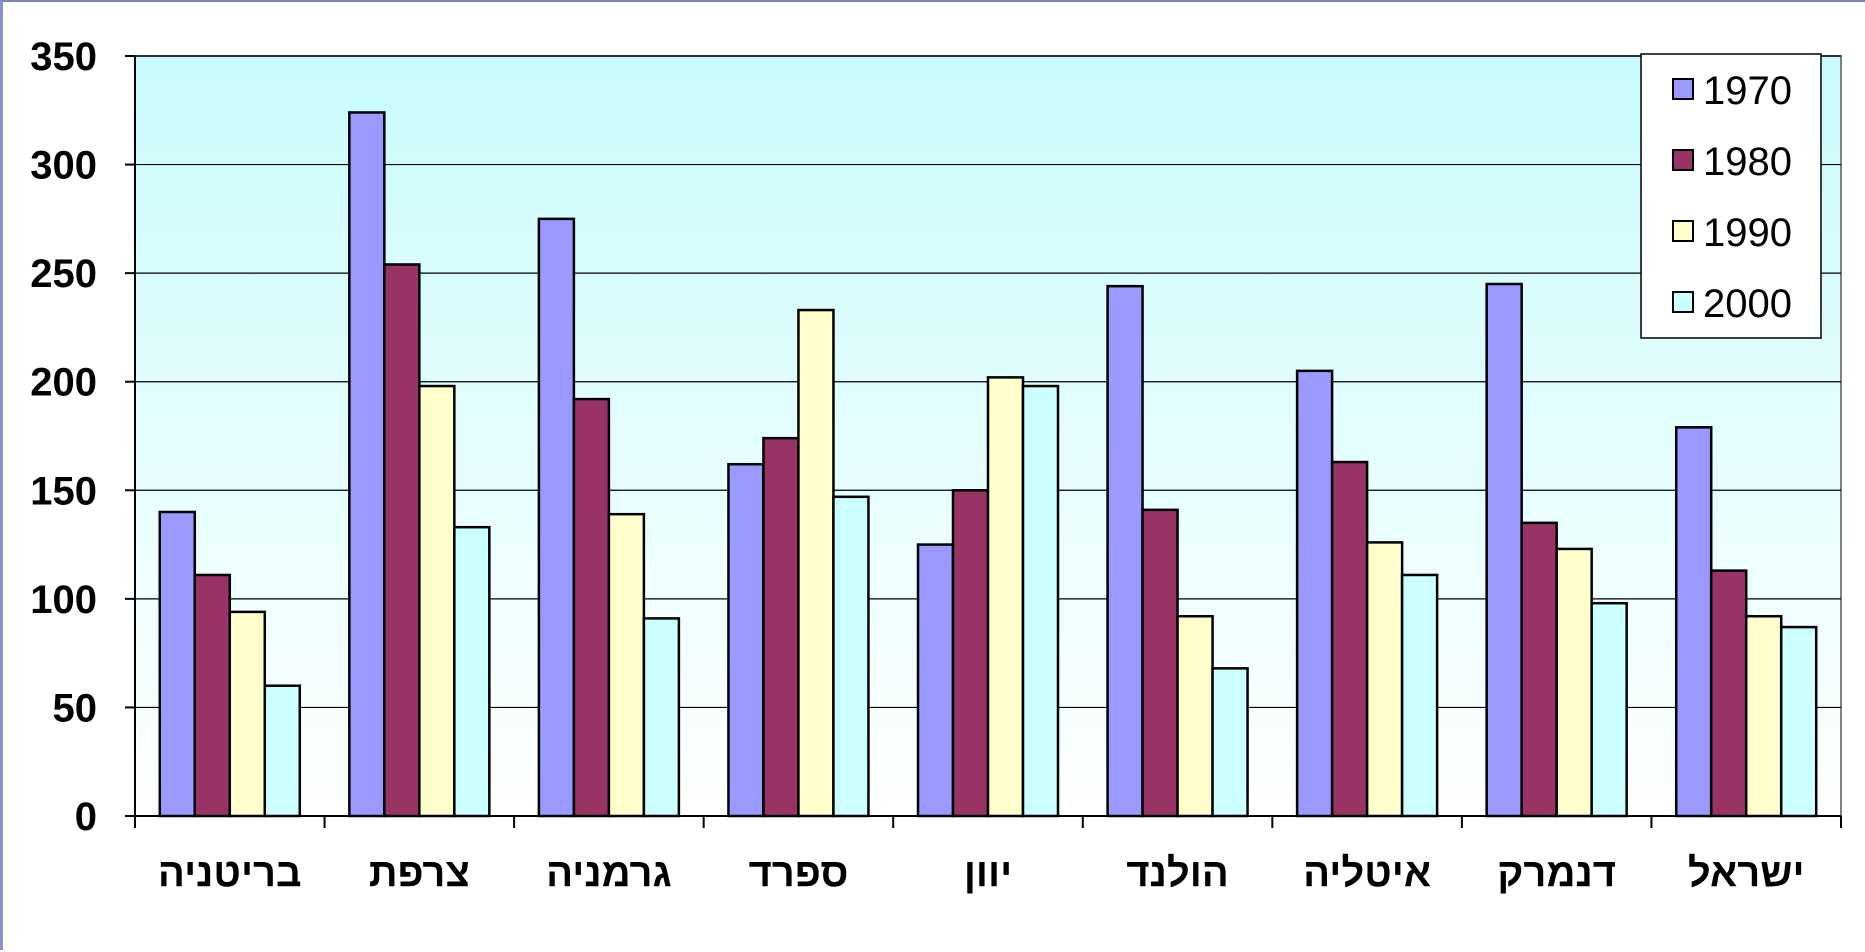 The height and width of the screenshot is (952, 1865). Describe the element at coordinates (83, 437) in the screenshot. I see `y-axis: 0 50 100 150 200 250 300 350` at that location.